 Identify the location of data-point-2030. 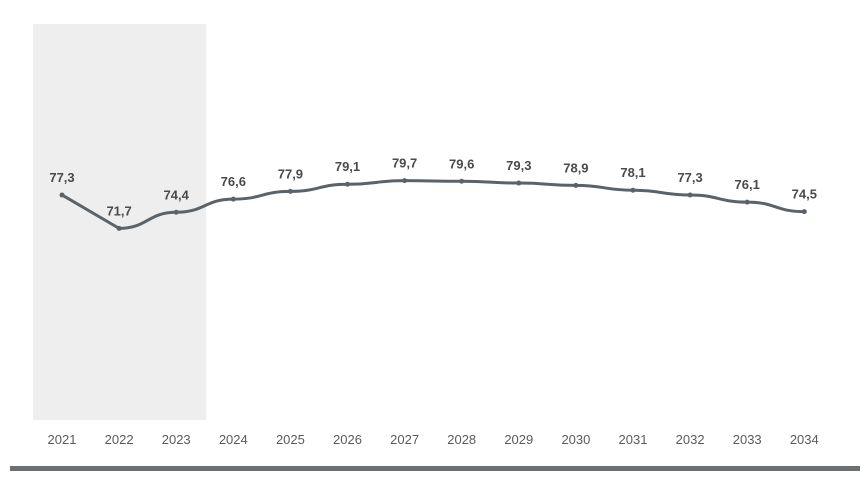
(576, 185).